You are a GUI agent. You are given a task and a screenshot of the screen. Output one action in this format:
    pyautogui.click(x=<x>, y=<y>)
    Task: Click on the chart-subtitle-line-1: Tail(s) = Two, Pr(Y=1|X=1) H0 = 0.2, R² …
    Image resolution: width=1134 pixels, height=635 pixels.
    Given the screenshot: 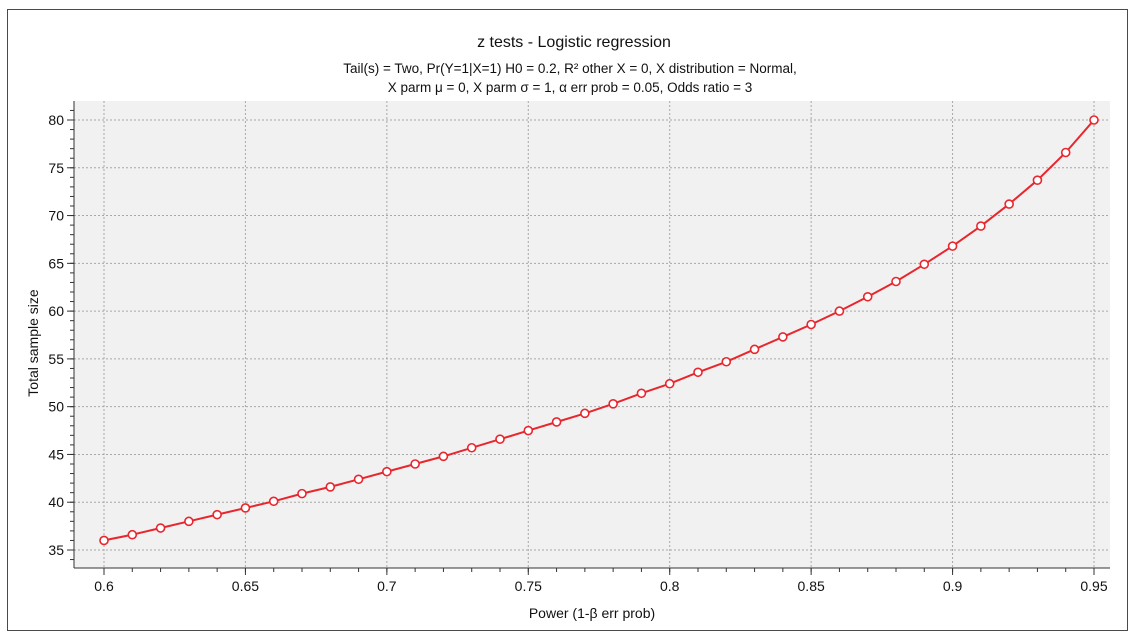 What is the action you would take?
    pyautogui.click(x=569, y=68)
    